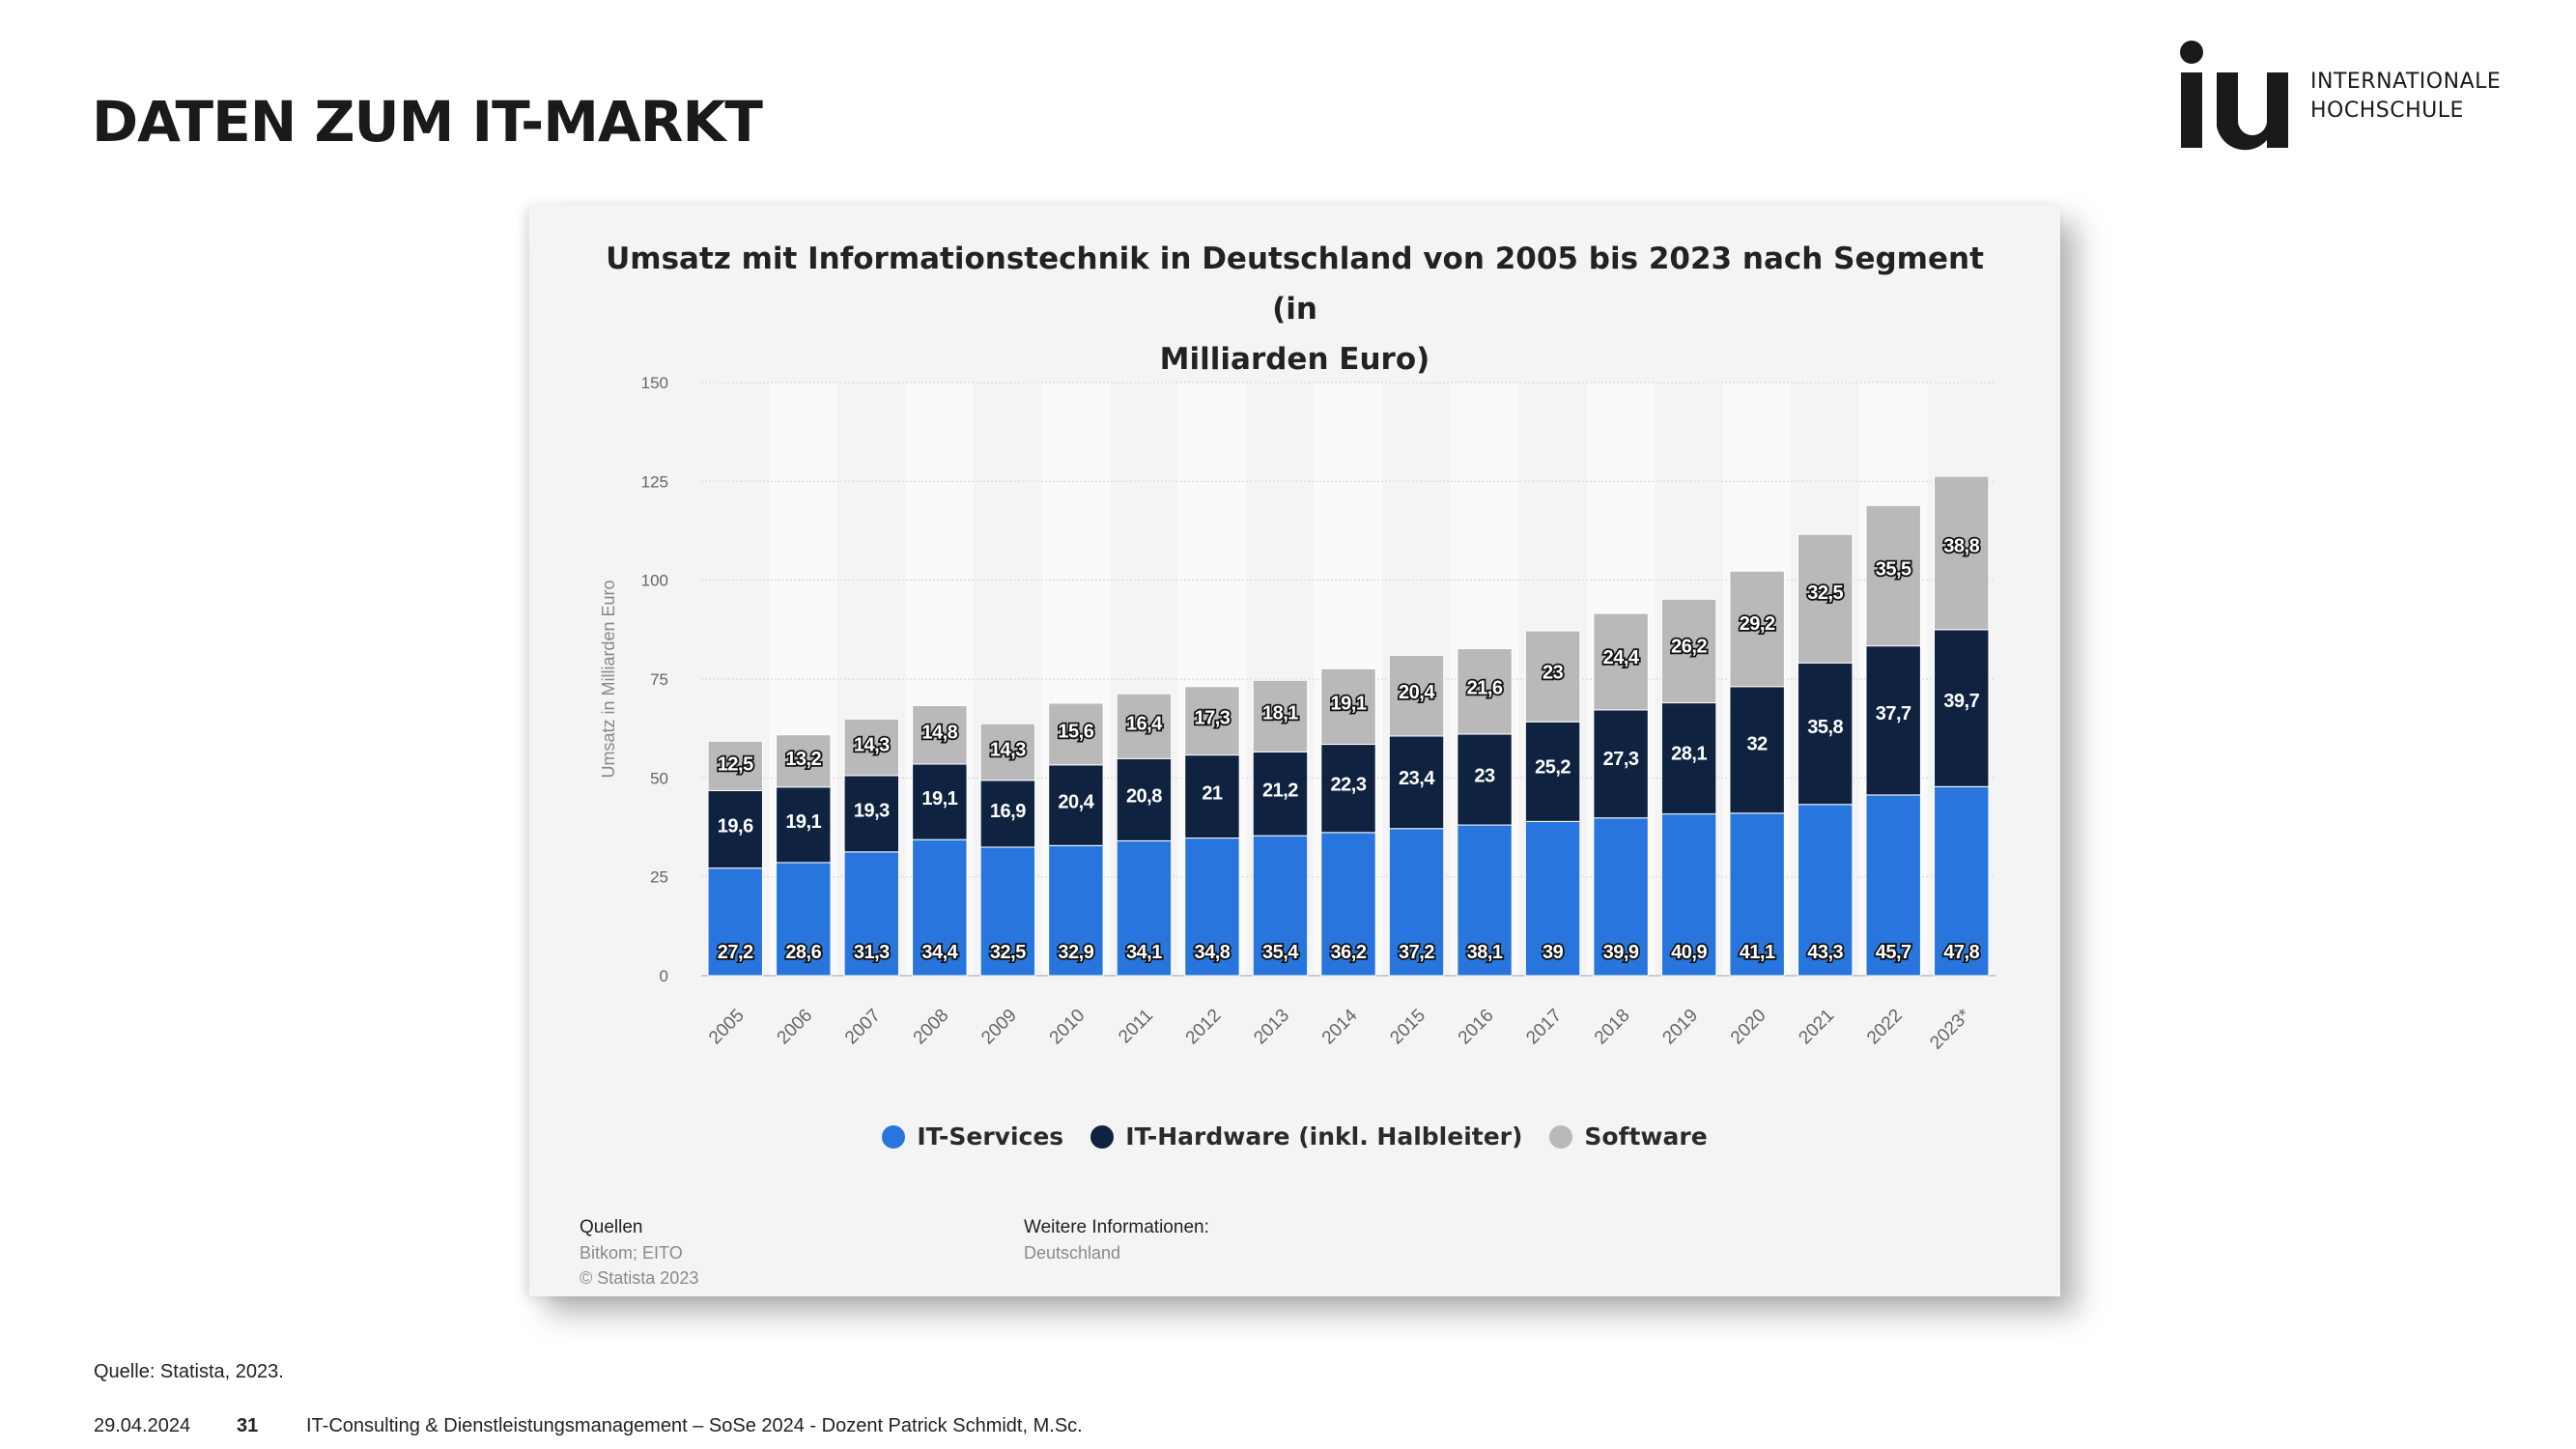  Describe the element at coordinates (1280, 713) in the screenshot. I see `data-label: 18,1` at that location.